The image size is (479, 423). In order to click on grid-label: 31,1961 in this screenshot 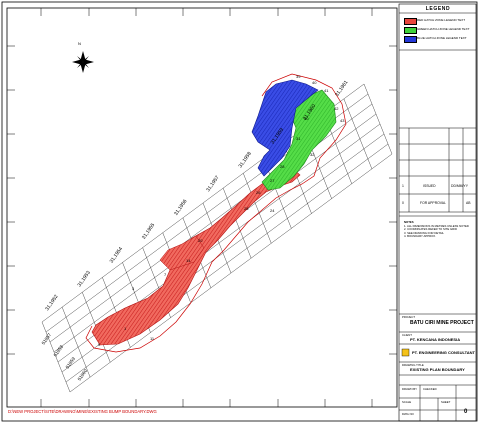, I will do `click(341, 88)`.